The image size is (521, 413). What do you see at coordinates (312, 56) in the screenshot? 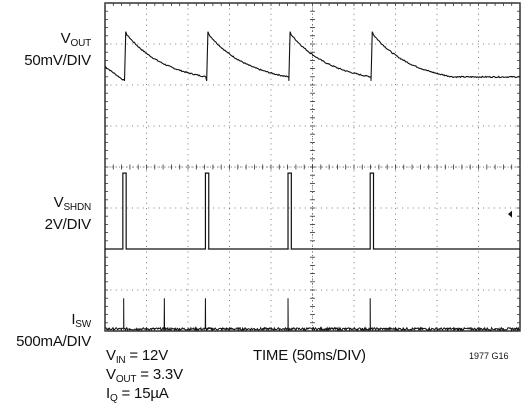
I see `vout-trace` at bounding box center [312, 56].